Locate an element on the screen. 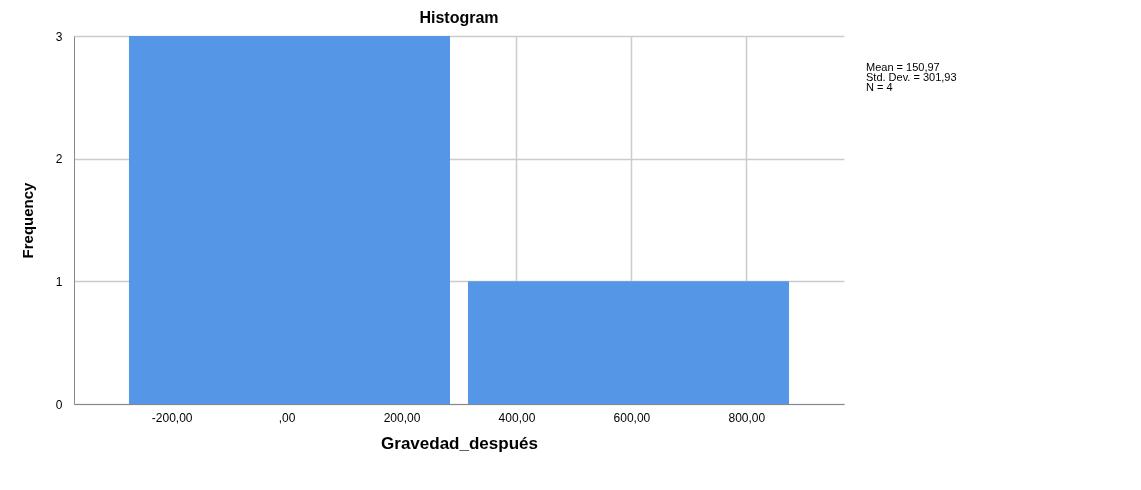 This screenshot has width=1141, height=490. text: Std. Dev. = 301,93 is located at coordinates (911, 77).